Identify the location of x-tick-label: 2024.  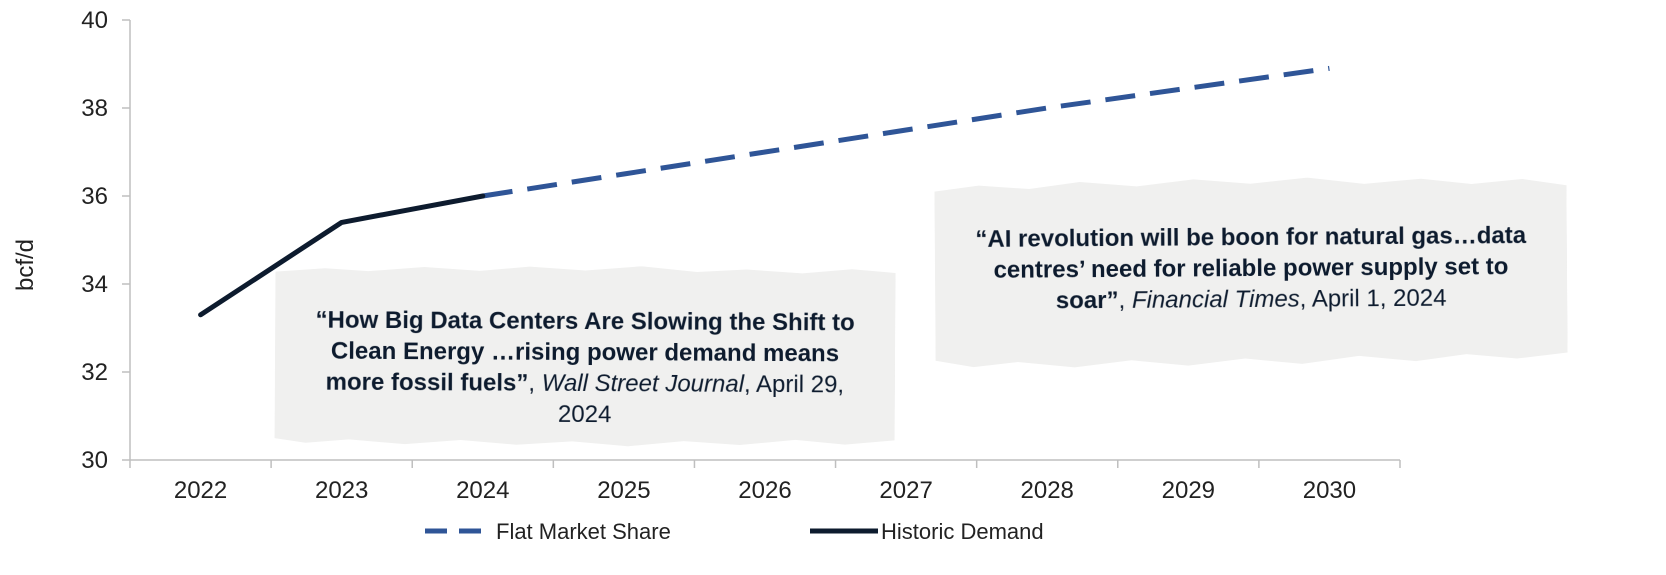
(482, 490).